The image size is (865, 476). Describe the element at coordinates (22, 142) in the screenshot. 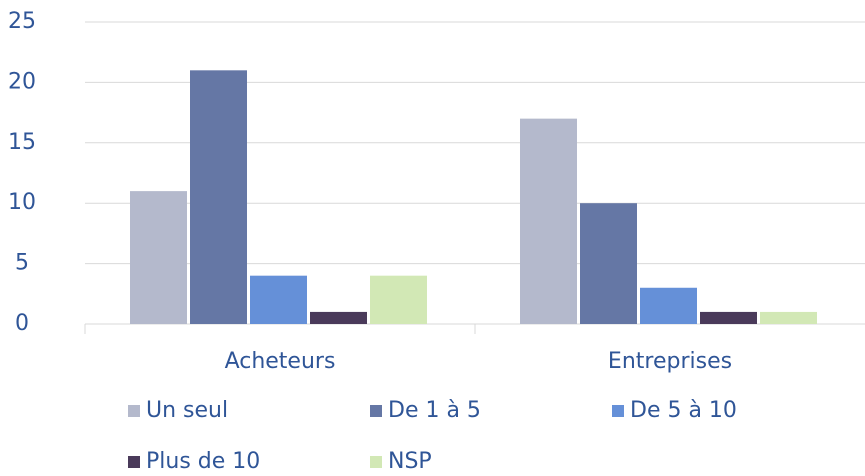

I see `y-tick-label: 15` at that location.